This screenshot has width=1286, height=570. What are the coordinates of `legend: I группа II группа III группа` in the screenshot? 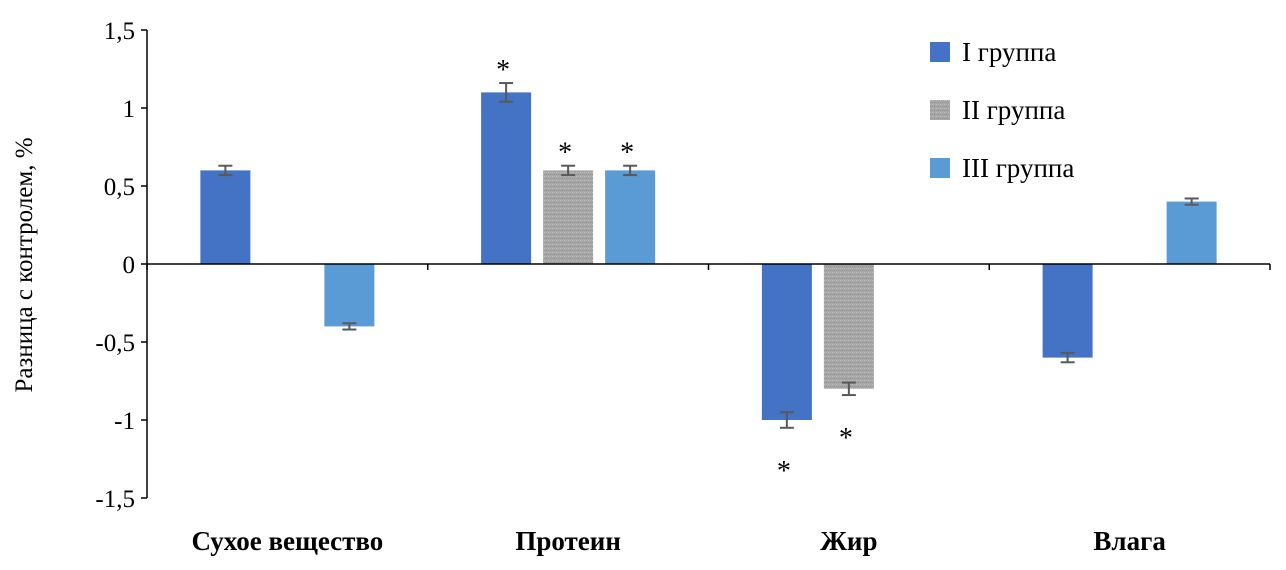 It's located at (1002, 110).